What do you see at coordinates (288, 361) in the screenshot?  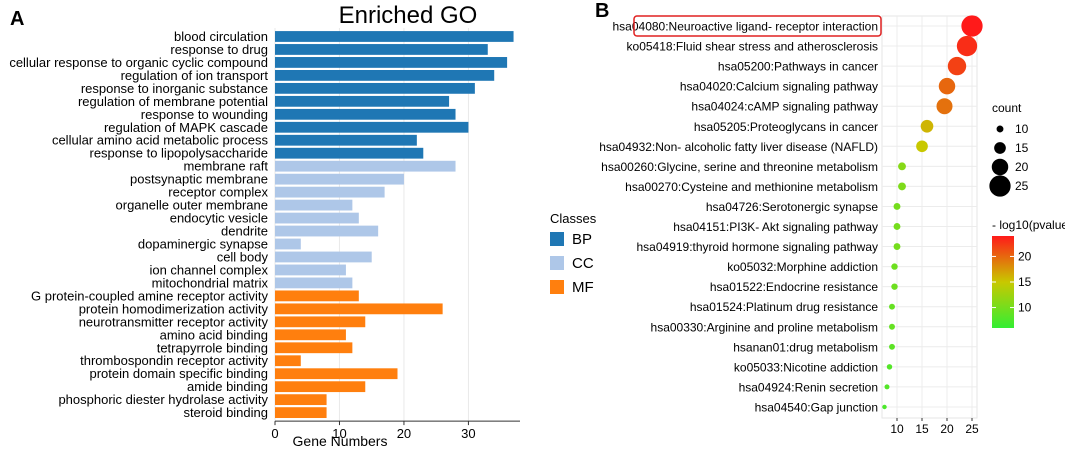 I see `bar-thrombospondin-receptor-activity` at bounding box center [288, 361].